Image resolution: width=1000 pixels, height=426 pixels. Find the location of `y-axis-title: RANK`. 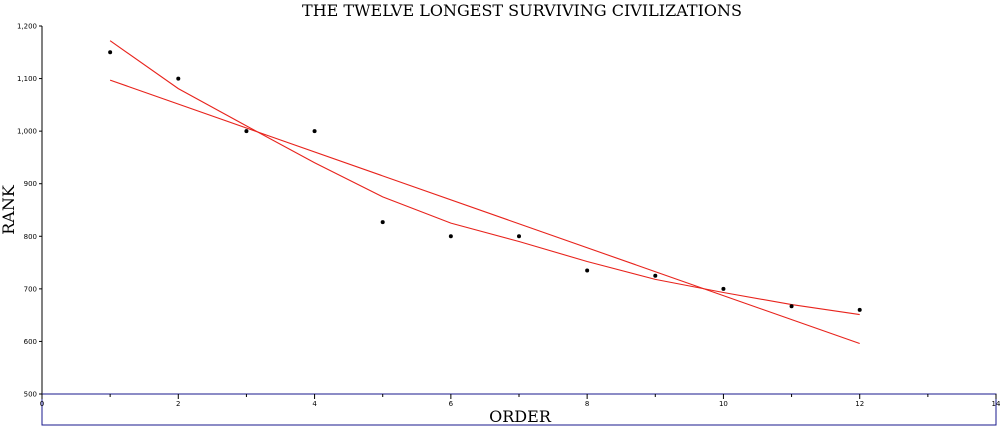

y-axis-title: RANK is located at coordinates (9, 209).